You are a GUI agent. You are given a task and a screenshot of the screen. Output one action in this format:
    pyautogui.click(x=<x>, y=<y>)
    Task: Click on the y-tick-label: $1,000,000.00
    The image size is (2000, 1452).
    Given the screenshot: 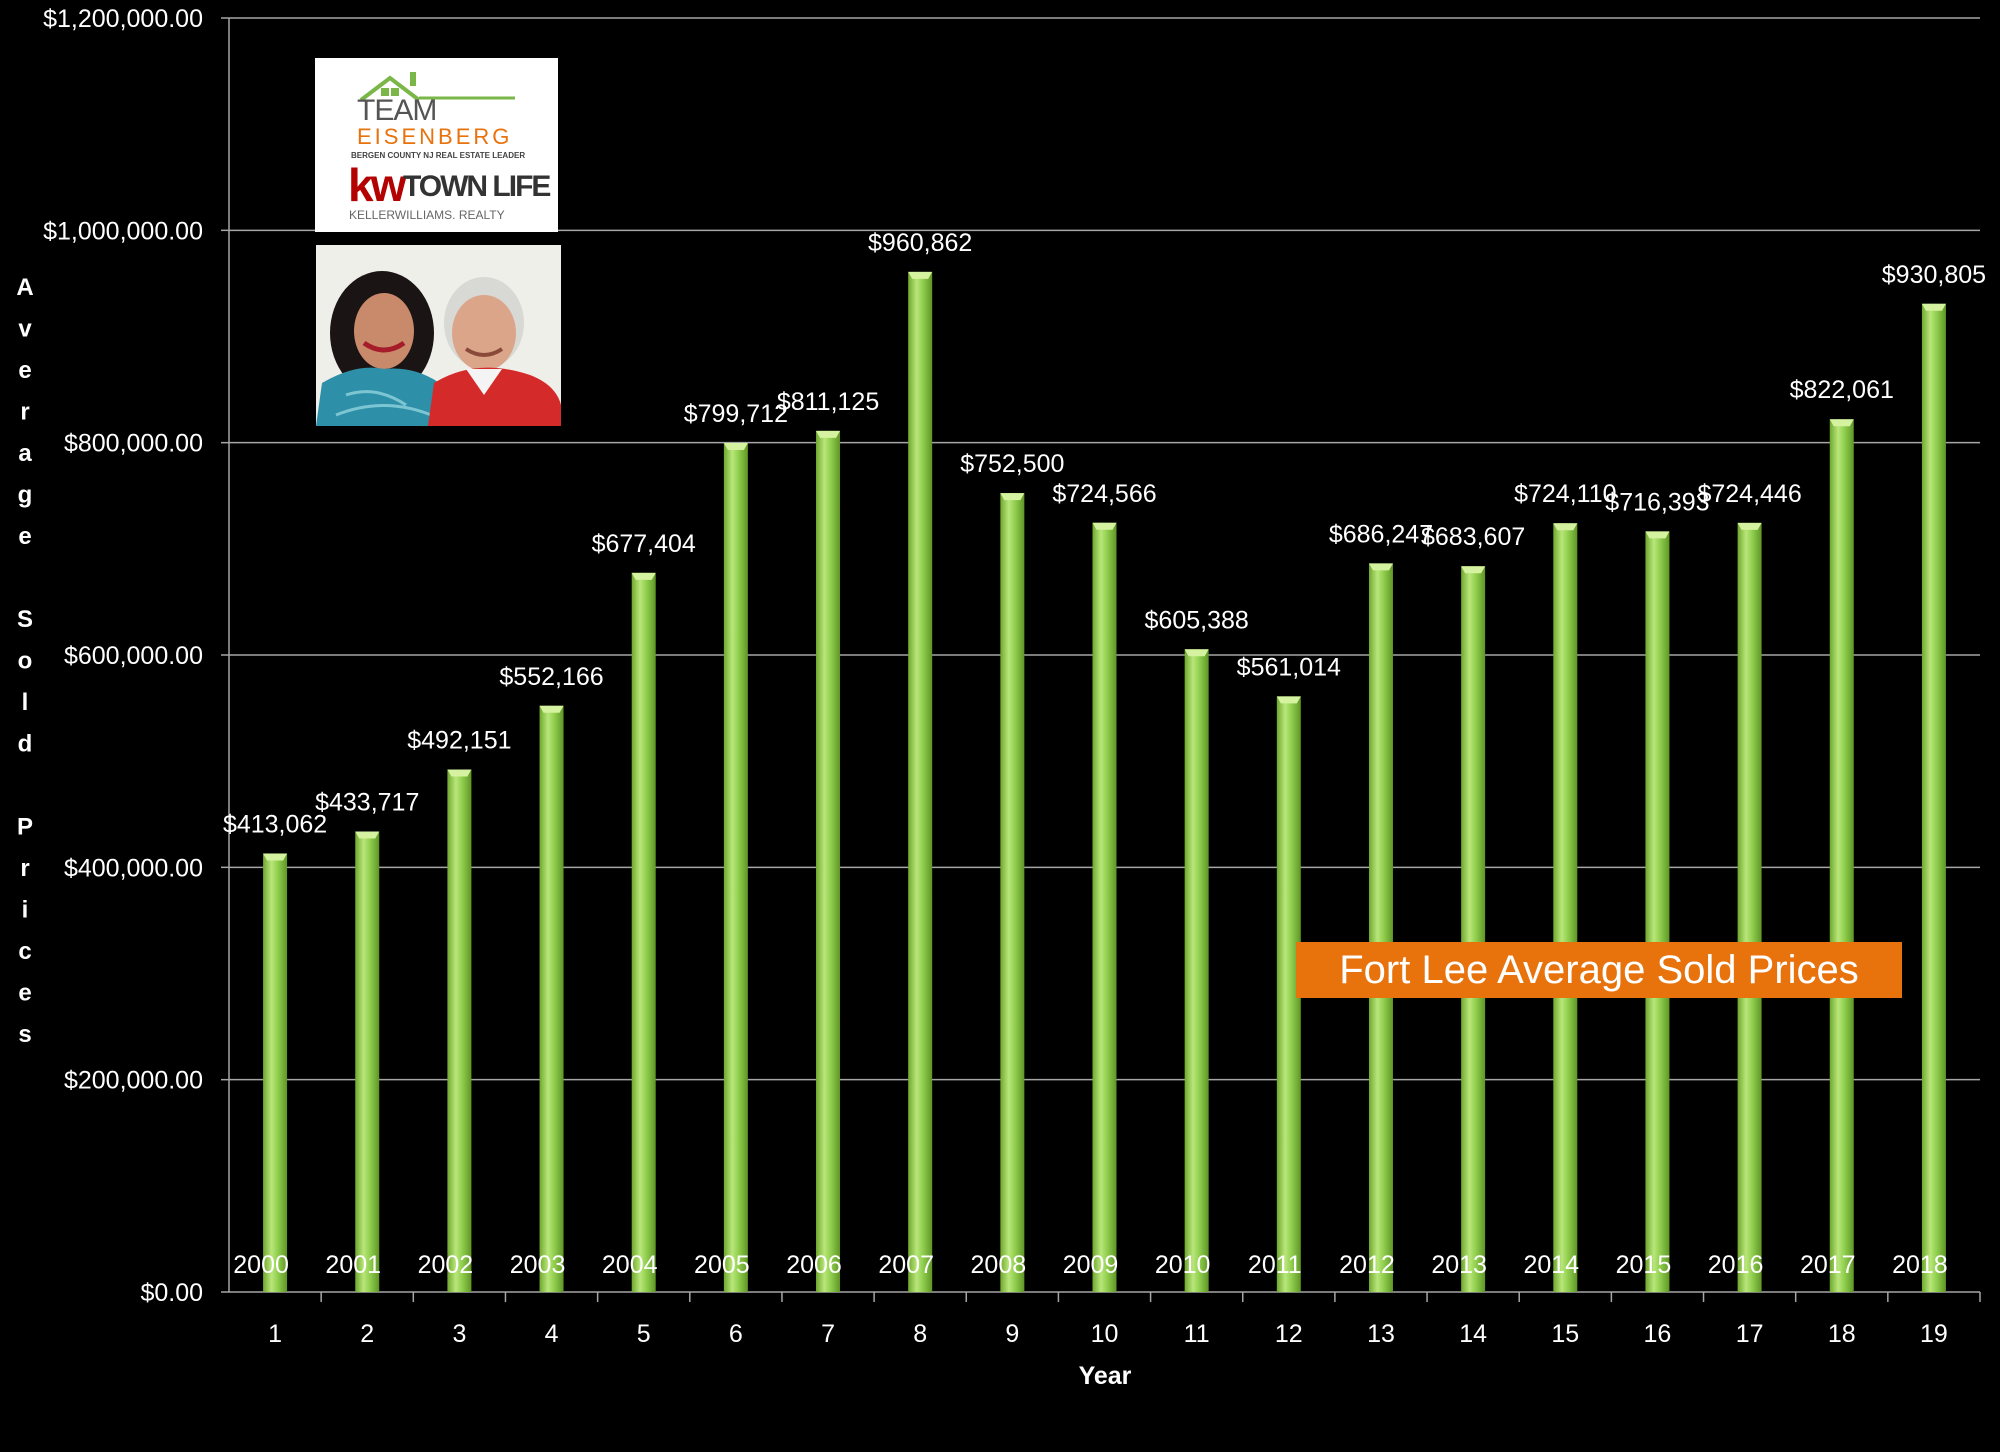 What is the action you would take?
    pyautogui.click(x=123, y=231)
    